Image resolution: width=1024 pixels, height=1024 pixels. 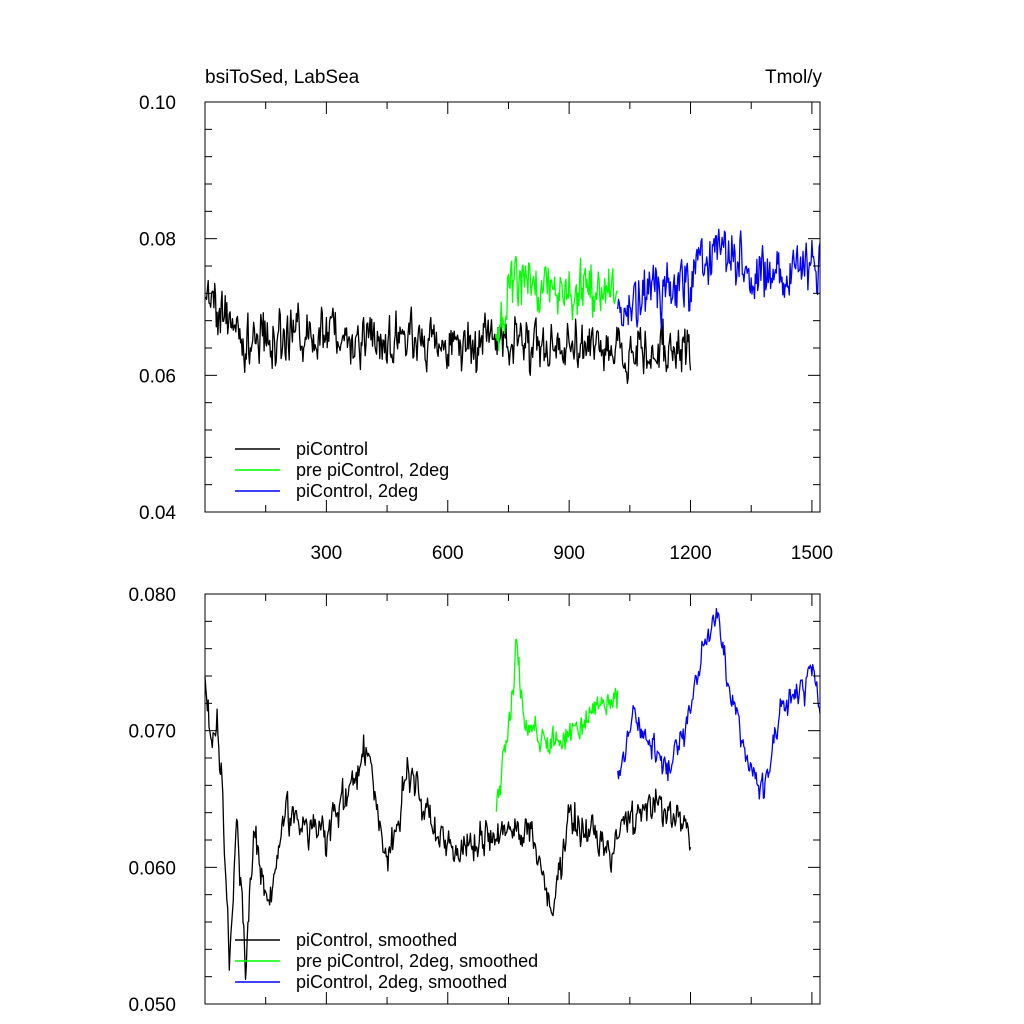 What do you see at coordinates (357, 491) in the screenshot?
I see `legend-label: piControl, 2deg` at bounding box center [357, 491].